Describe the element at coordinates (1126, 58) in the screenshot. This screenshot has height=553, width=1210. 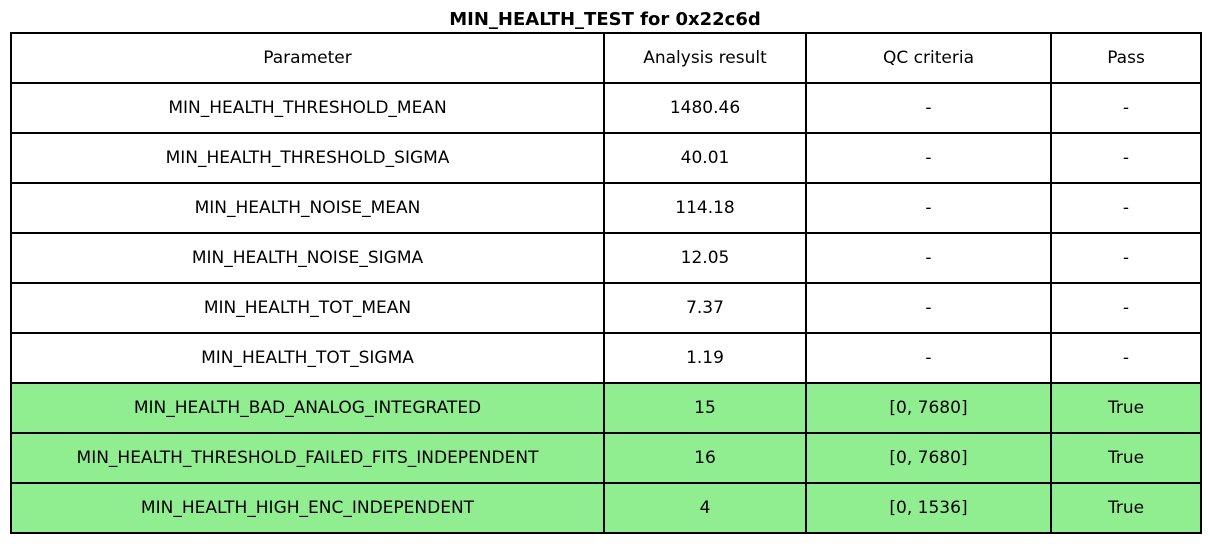
I see `column-header-pass: Pass` at that location.